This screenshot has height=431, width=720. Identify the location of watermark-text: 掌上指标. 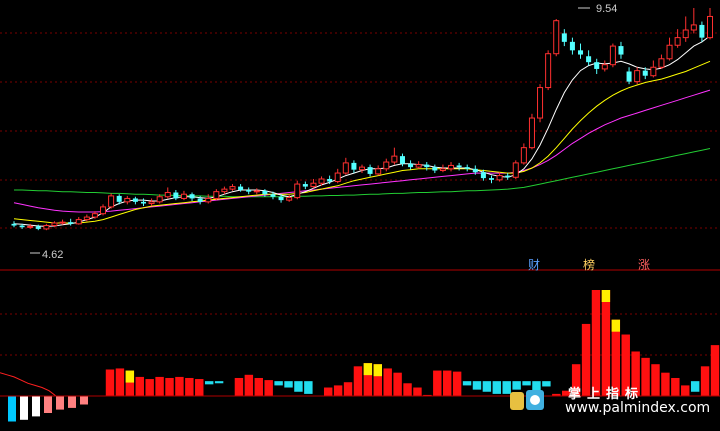
(606, 394).